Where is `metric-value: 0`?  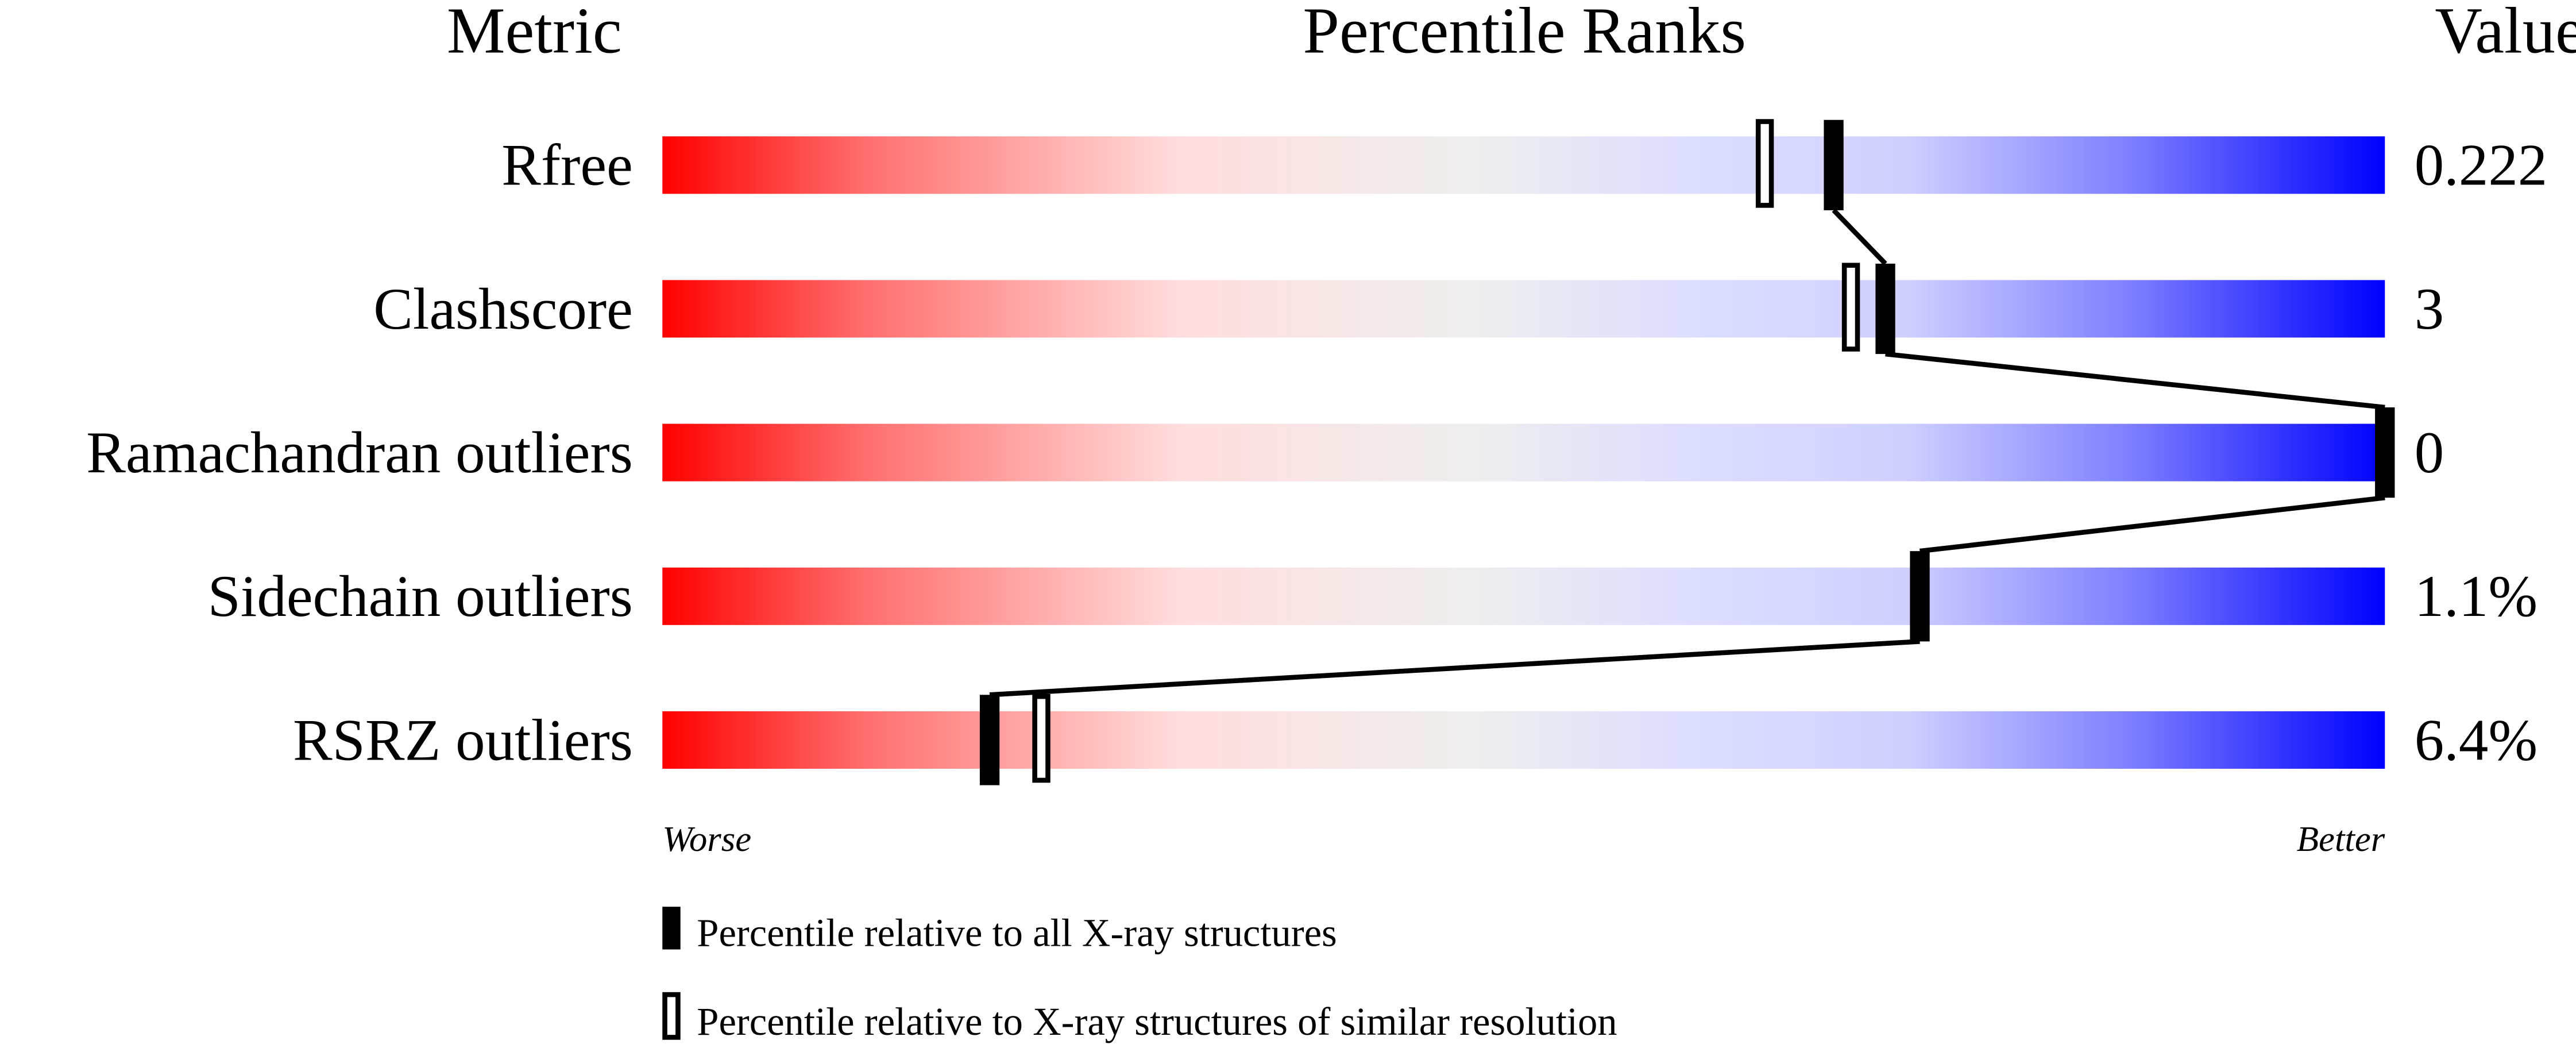
metric-value: 0 is located at coordinates (2429, 453).